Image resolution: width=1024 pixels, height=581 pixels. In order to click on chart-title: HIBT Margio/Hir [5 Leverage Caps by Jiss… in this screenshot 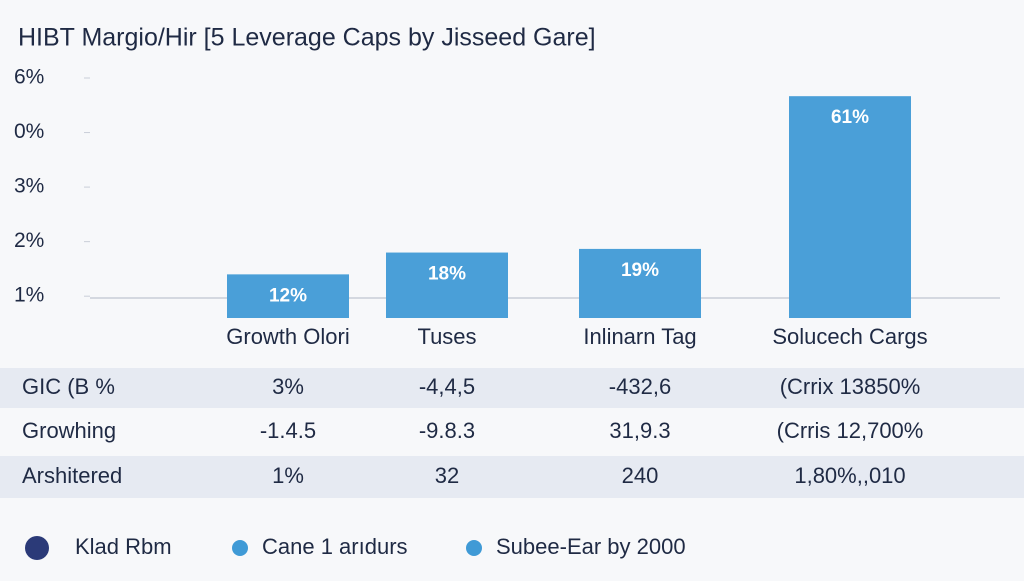, I will do `click(307, 38)`.